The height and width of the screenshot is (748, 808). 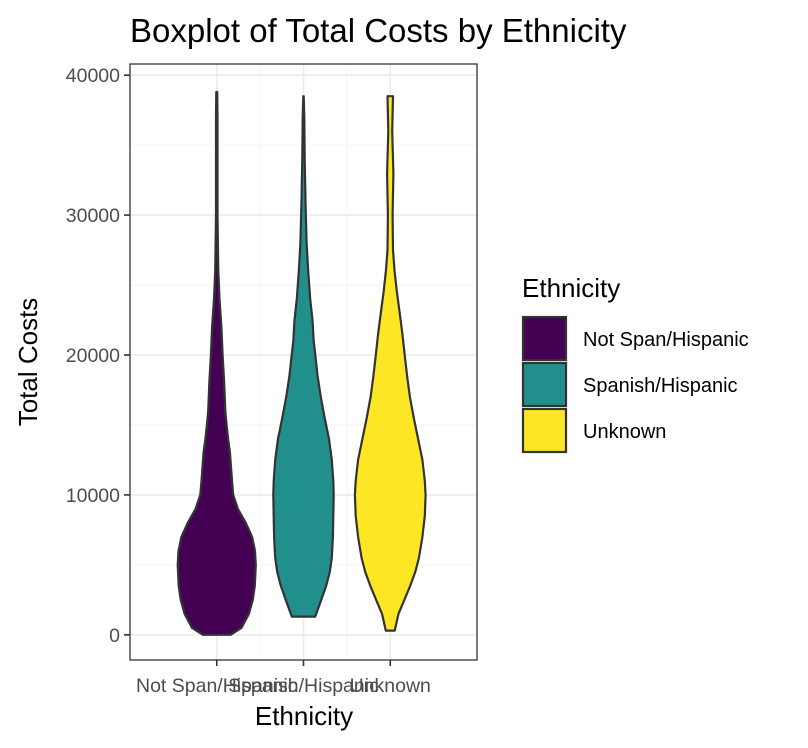 What do you see at coordinates (93, 216) in the screenshot?
I see `y-tick-label: 30000` at bounding box center [93, 216].